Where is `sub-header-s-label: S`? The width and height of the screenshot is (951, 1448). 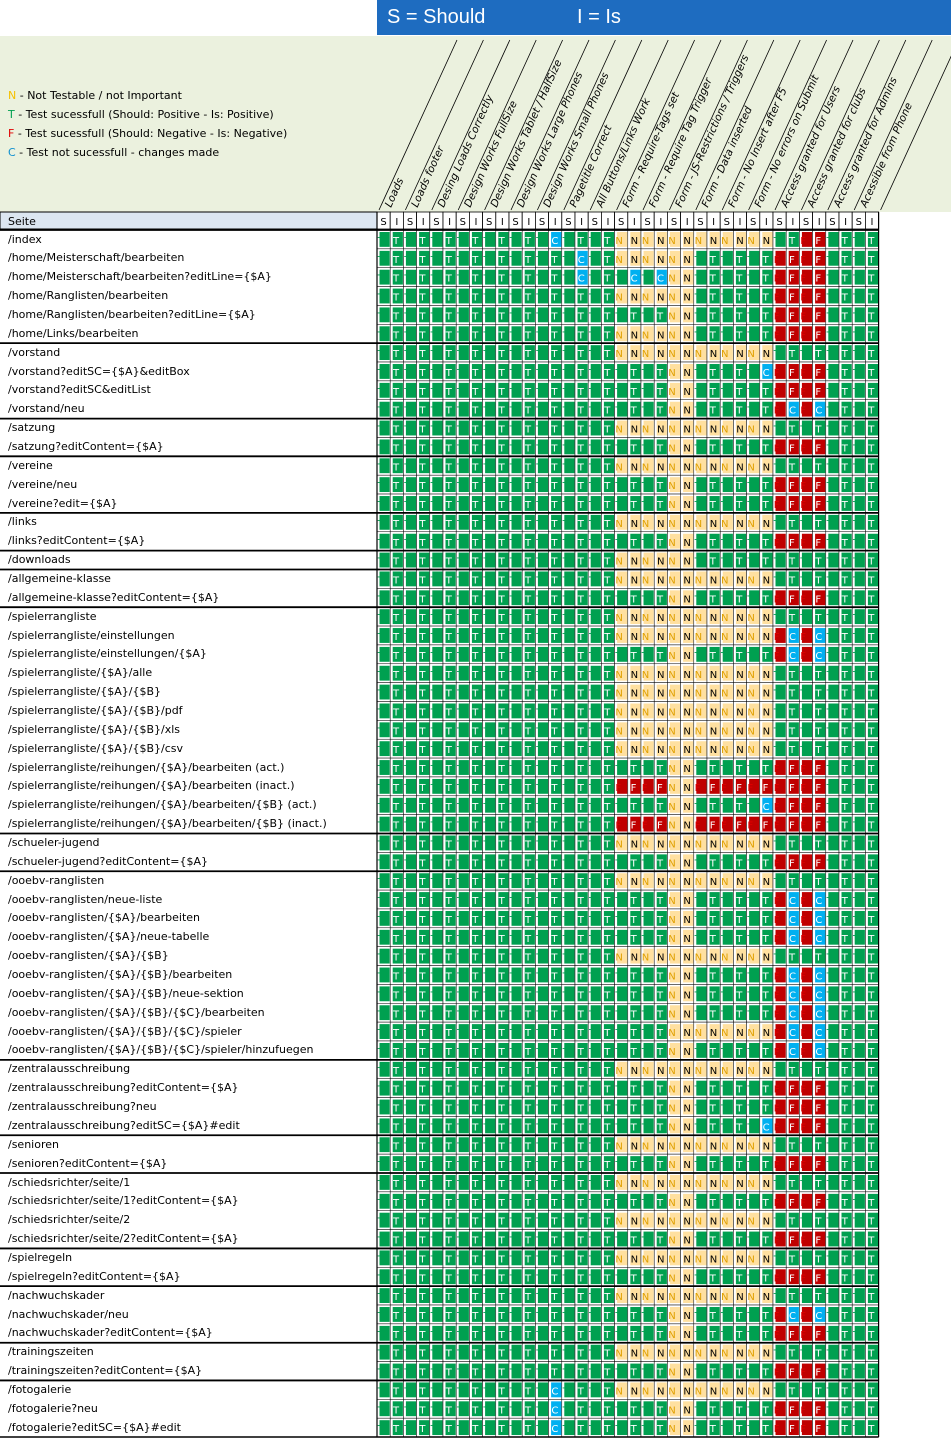 sub-header-s-label: S is located at coordinates (621, 222).